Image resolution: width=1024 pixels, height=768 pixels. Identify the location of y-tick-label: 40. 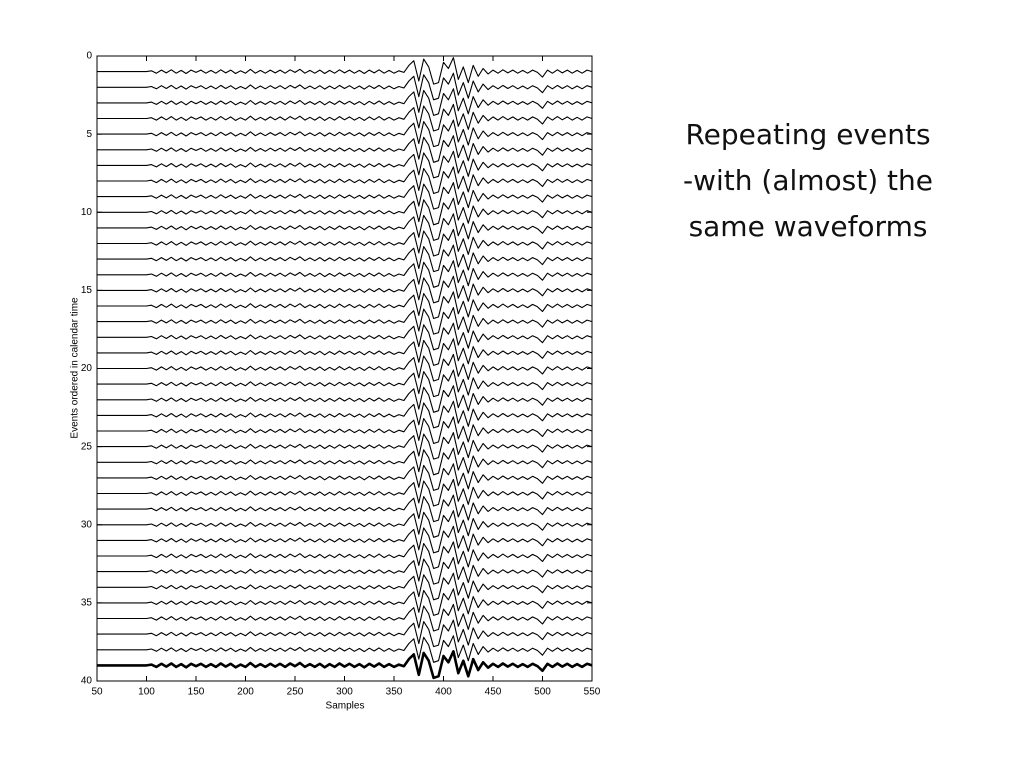
(87, 681).